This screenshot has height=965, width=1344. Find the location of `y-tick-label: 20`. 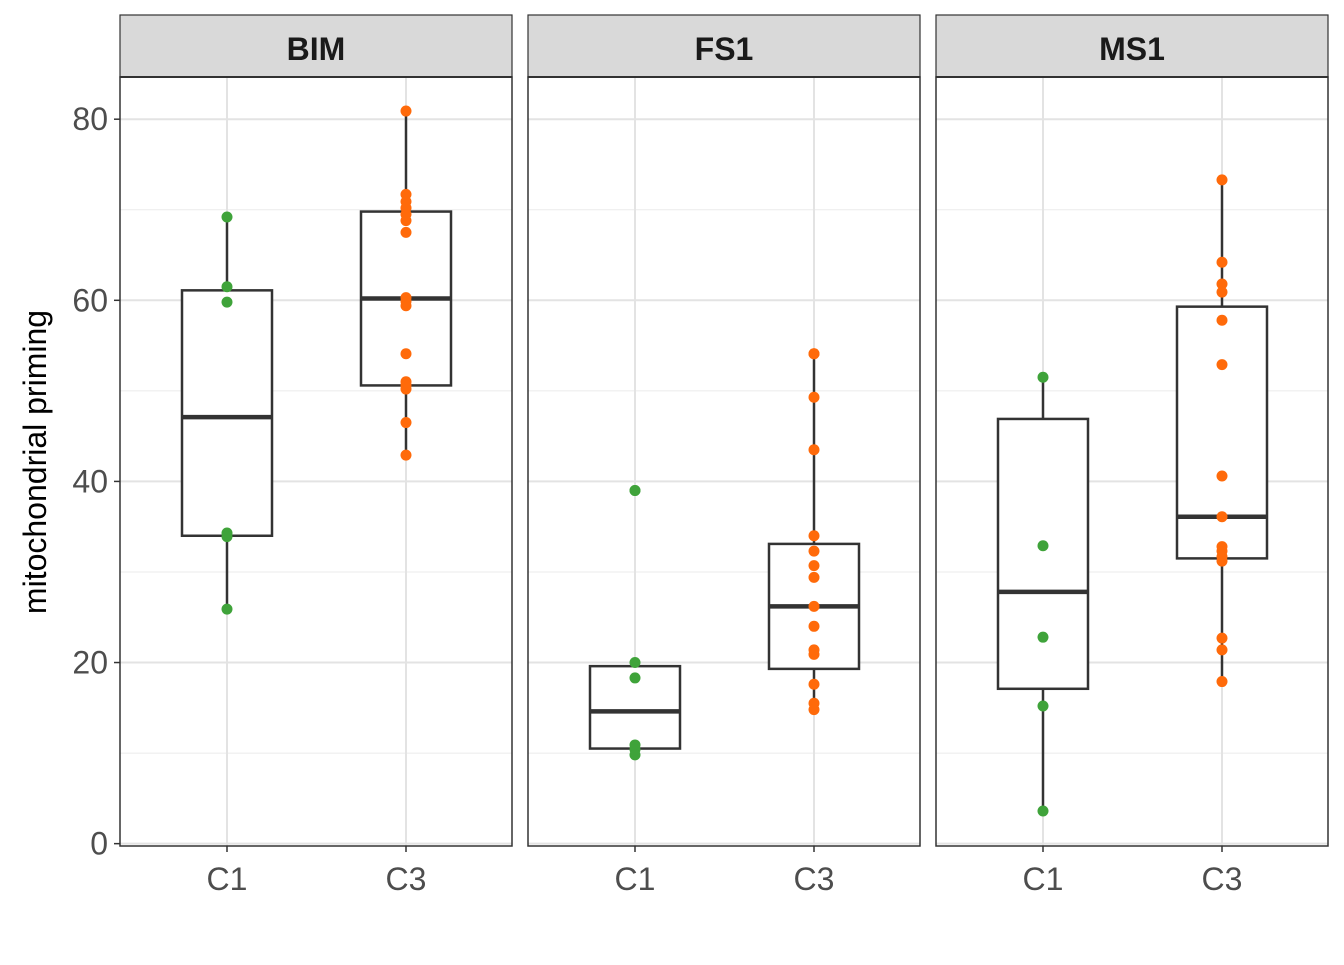

y-tick-label: 20 is located at coordinates (90, 663).